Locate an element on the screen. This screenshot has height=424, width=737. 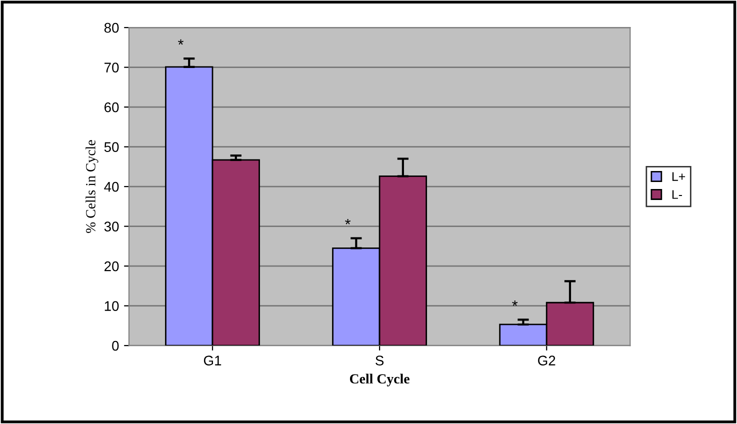
y-tick-label: 80 is located at coordinates (111, 27).